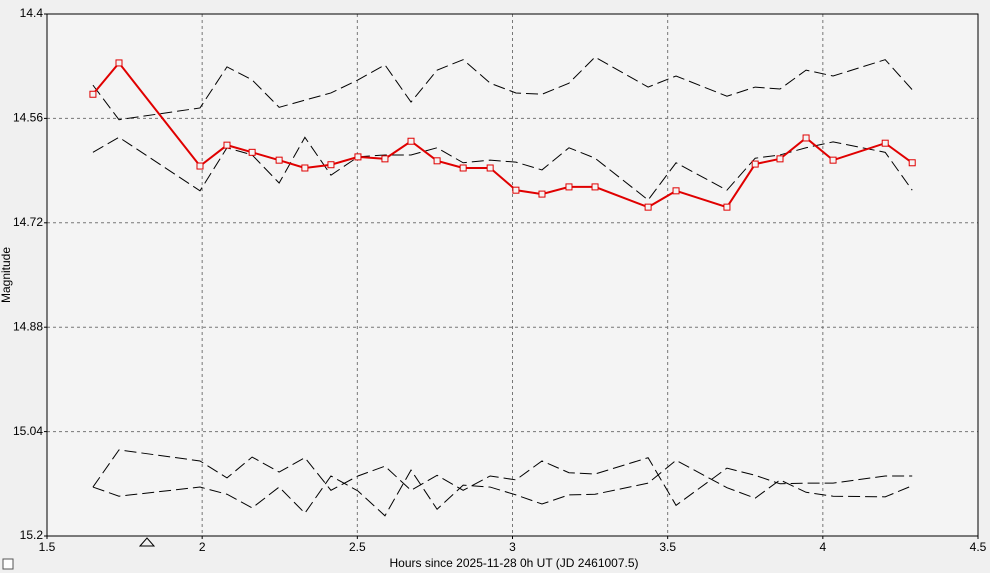  What do you see at coordinates (6, 275) in the screenshot?
I see `y-axis-label: Magnitude` at bounding box center [6, 275].